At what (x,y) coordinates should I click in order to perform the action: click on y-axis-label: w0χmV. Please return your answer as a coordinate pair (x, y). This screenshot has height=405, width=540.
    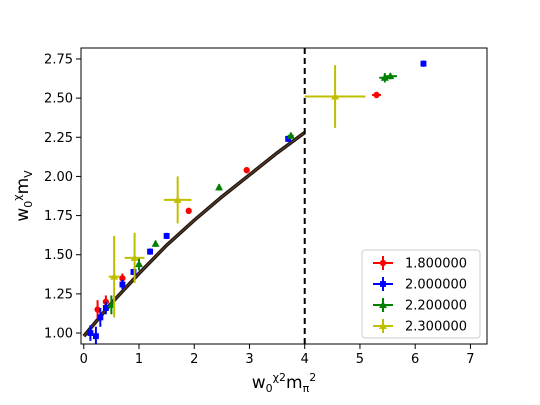
    Looking at the image, I should click on (23, 196).